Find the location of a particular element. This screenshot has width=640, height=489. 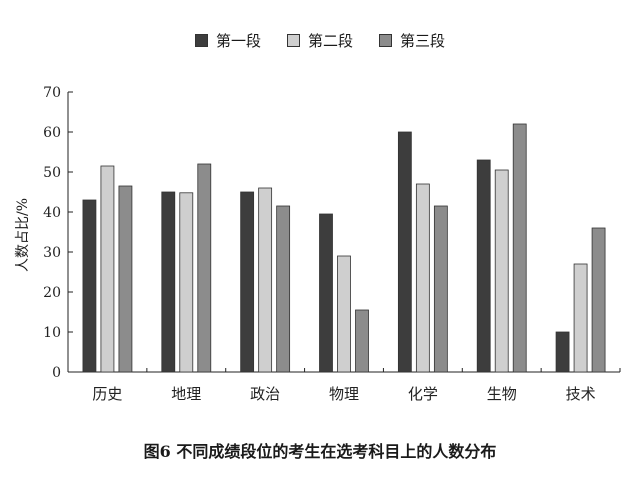

y-tick-label: 40 is located at coordinates (52, 213).